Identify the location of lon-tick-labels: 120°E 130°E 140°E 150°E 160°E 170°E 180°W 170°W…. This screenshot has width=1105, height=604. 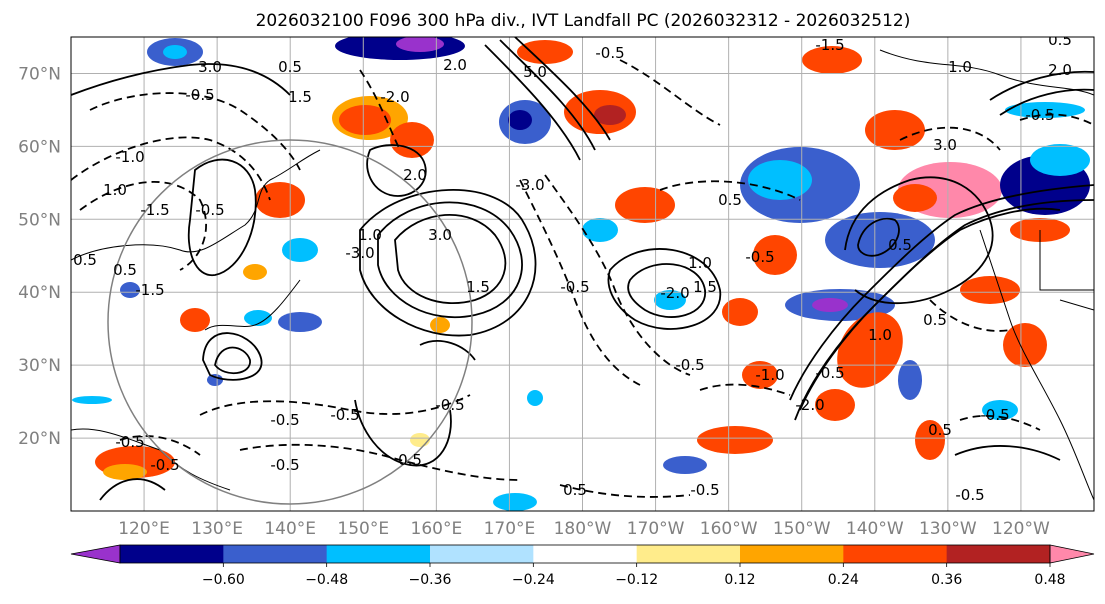
(584, 529).